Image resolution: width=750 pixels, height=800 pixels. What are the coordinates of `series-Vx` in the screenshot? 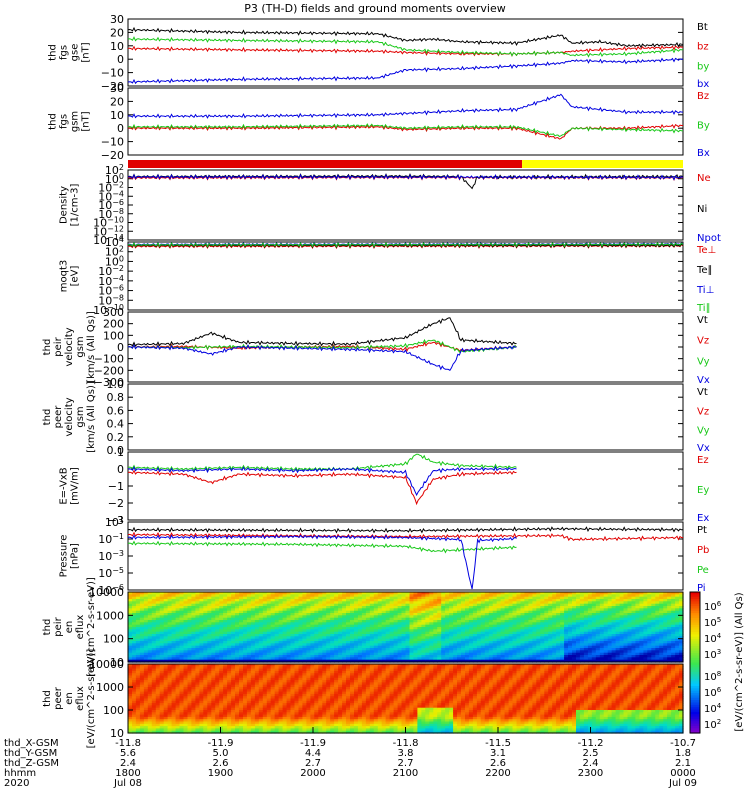 It's located at (322, 357).